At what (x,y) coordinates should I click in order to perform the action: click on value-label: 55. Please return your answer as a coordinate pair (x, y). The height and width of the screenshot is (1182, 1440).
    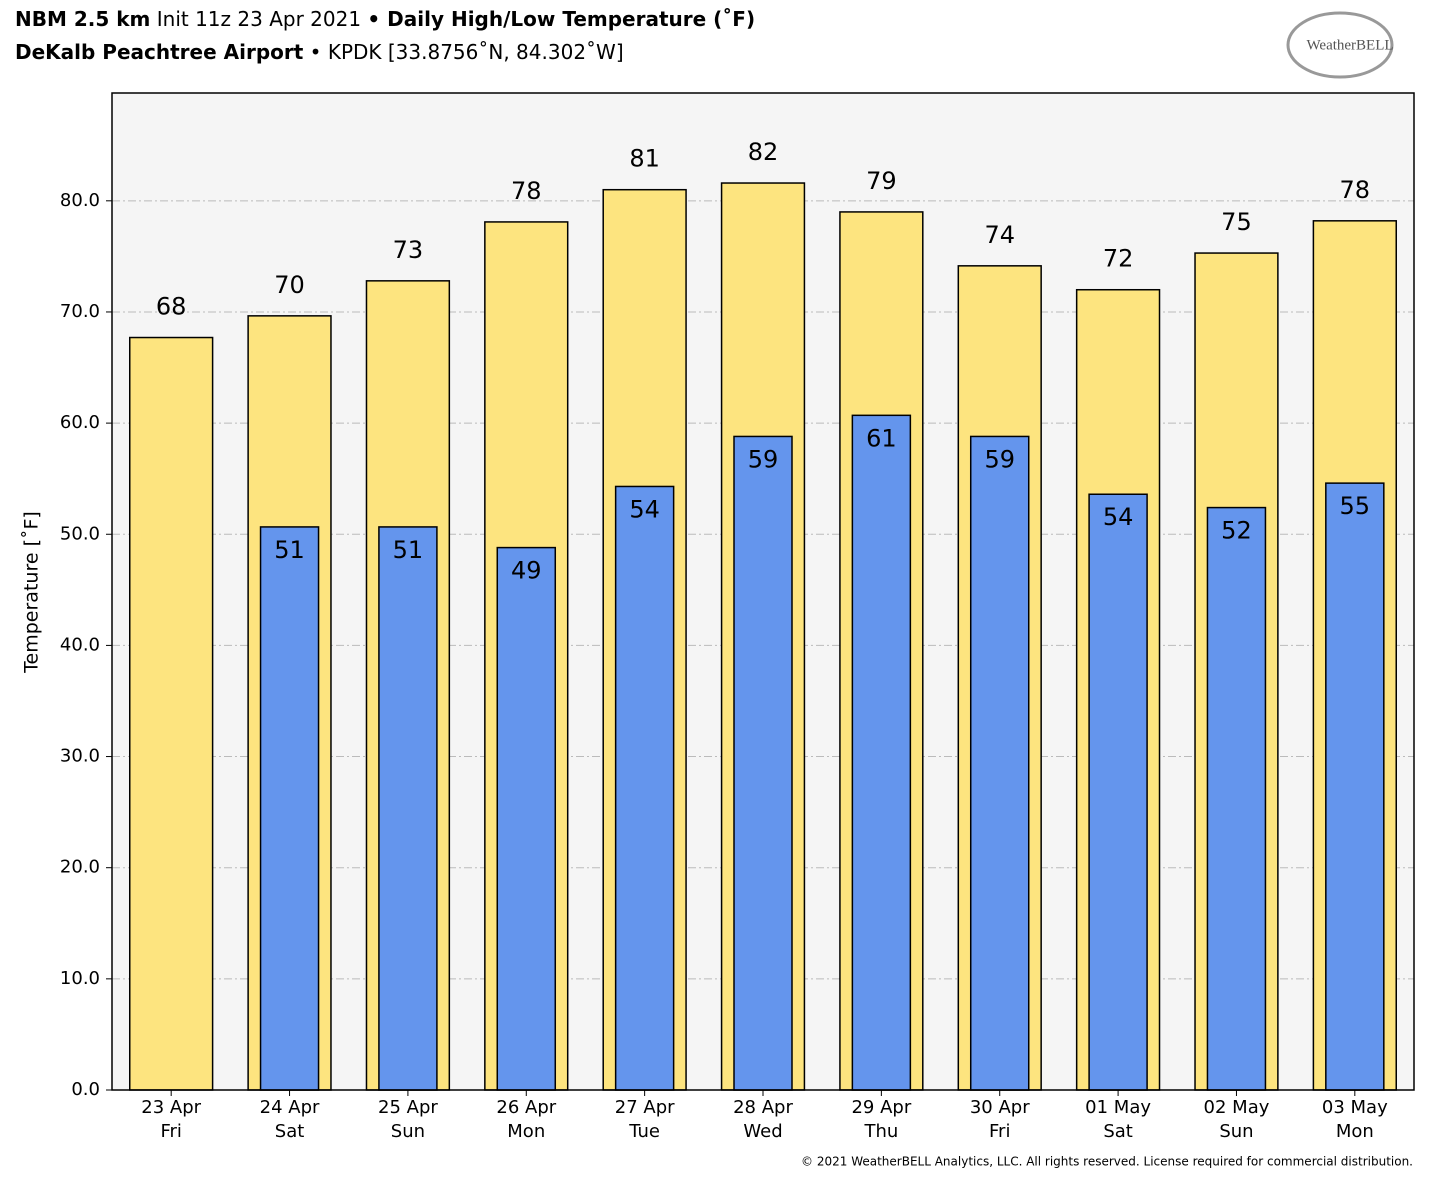
    Looking at the image, I should click on (1355, 506).